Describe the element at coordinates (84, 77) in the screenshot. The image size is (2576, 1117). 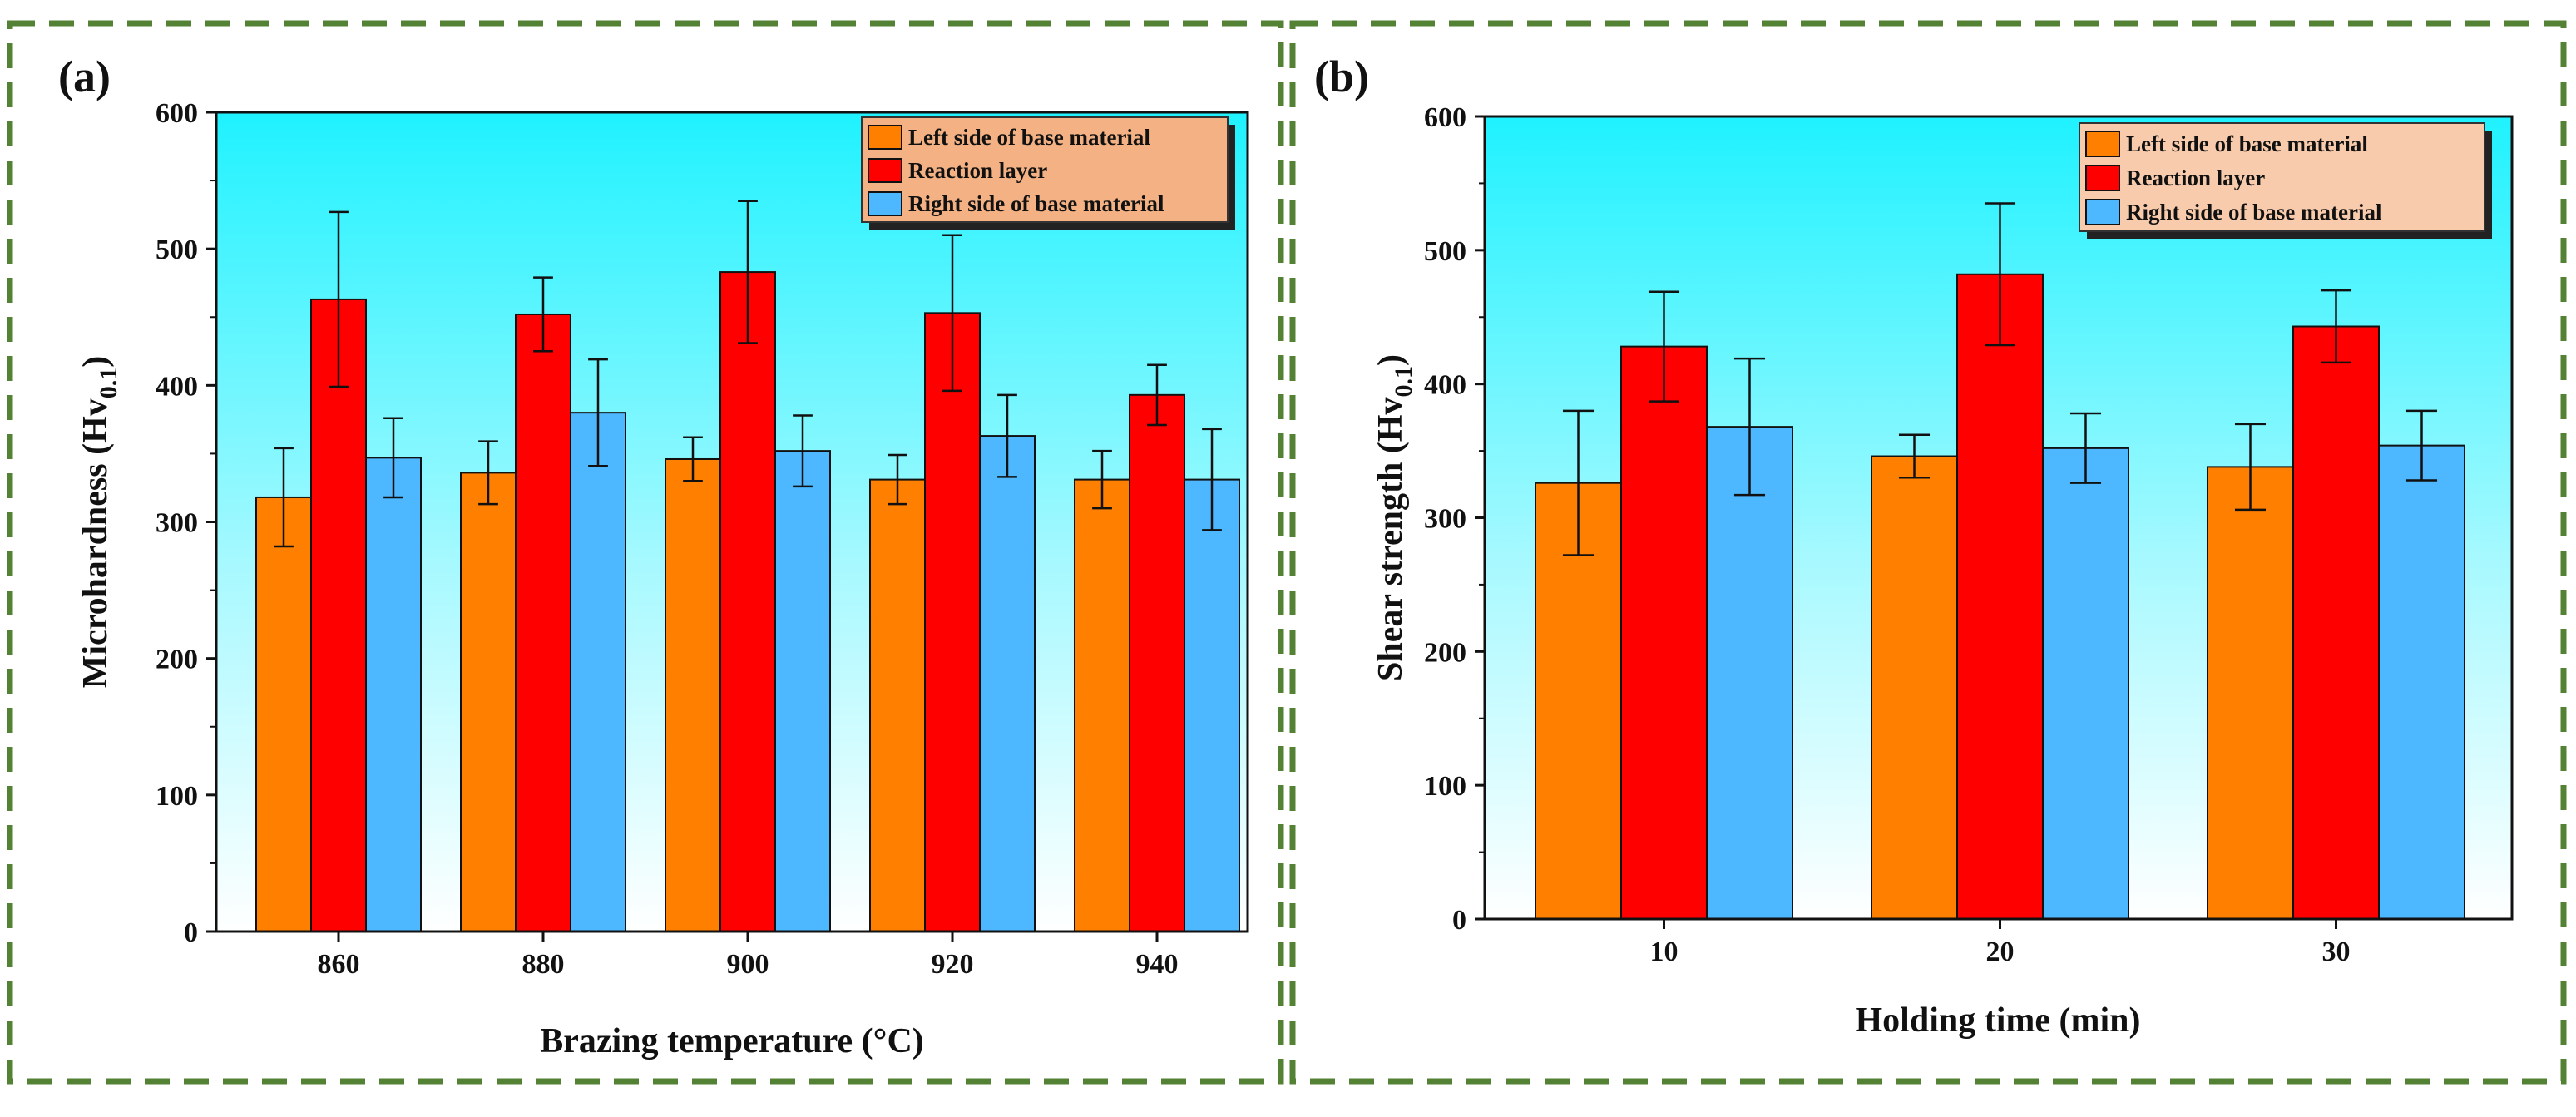
I see `panel-label-a: (a)` at that location.